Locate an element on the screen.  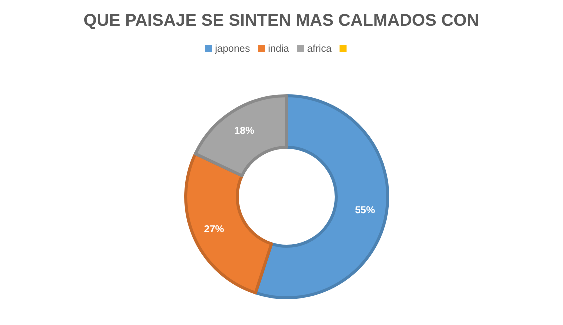
data-label: 18% is located at coordinates (244, 132).